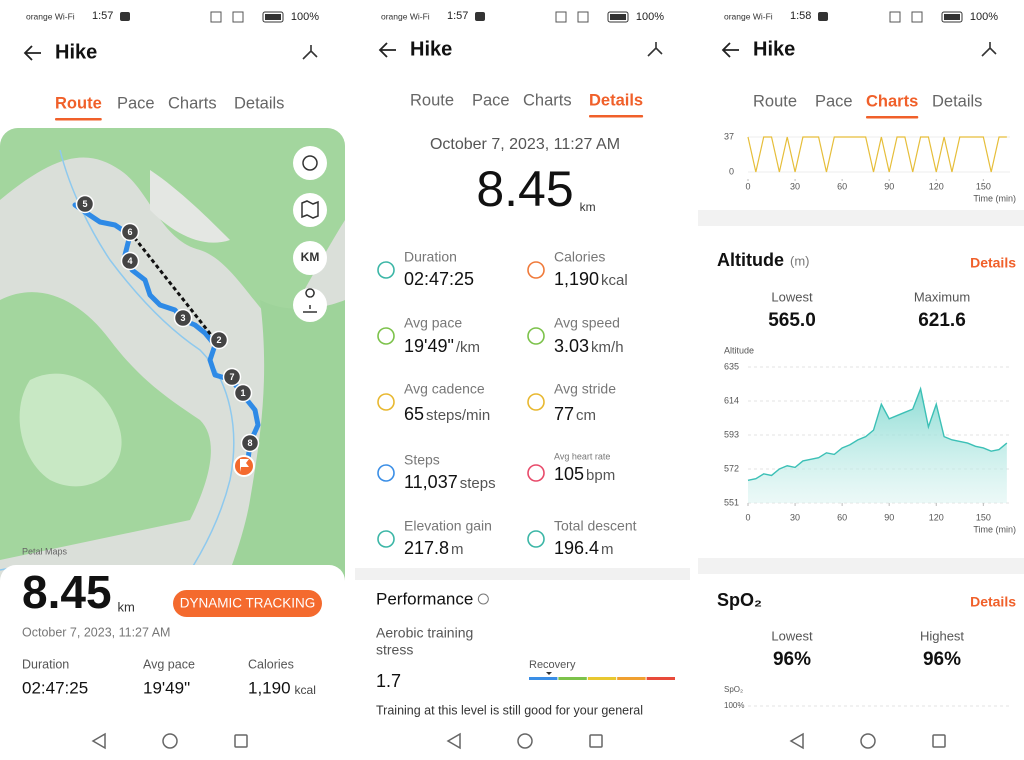  I want to click on stat-value: 621.6, so click(942, 320).